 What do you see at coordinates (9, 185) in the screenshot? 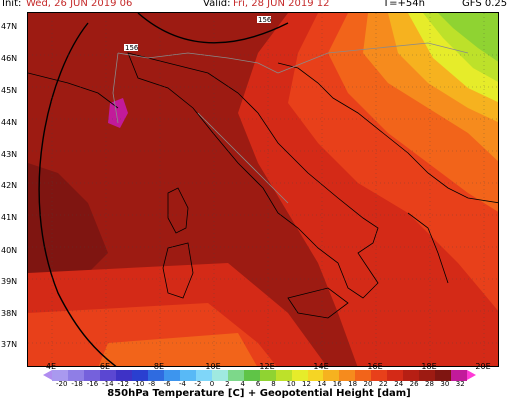
I see `lat-label: 42N` at bounding box center [9, 185].